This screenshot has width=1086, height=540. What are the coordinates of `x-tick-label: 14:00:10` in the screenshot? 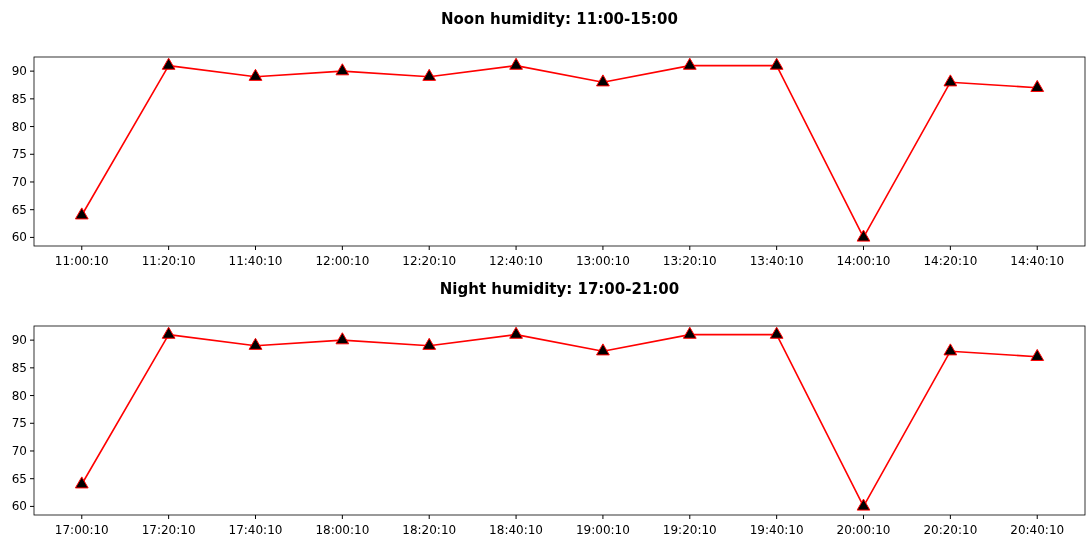 It's located at (863, 261).